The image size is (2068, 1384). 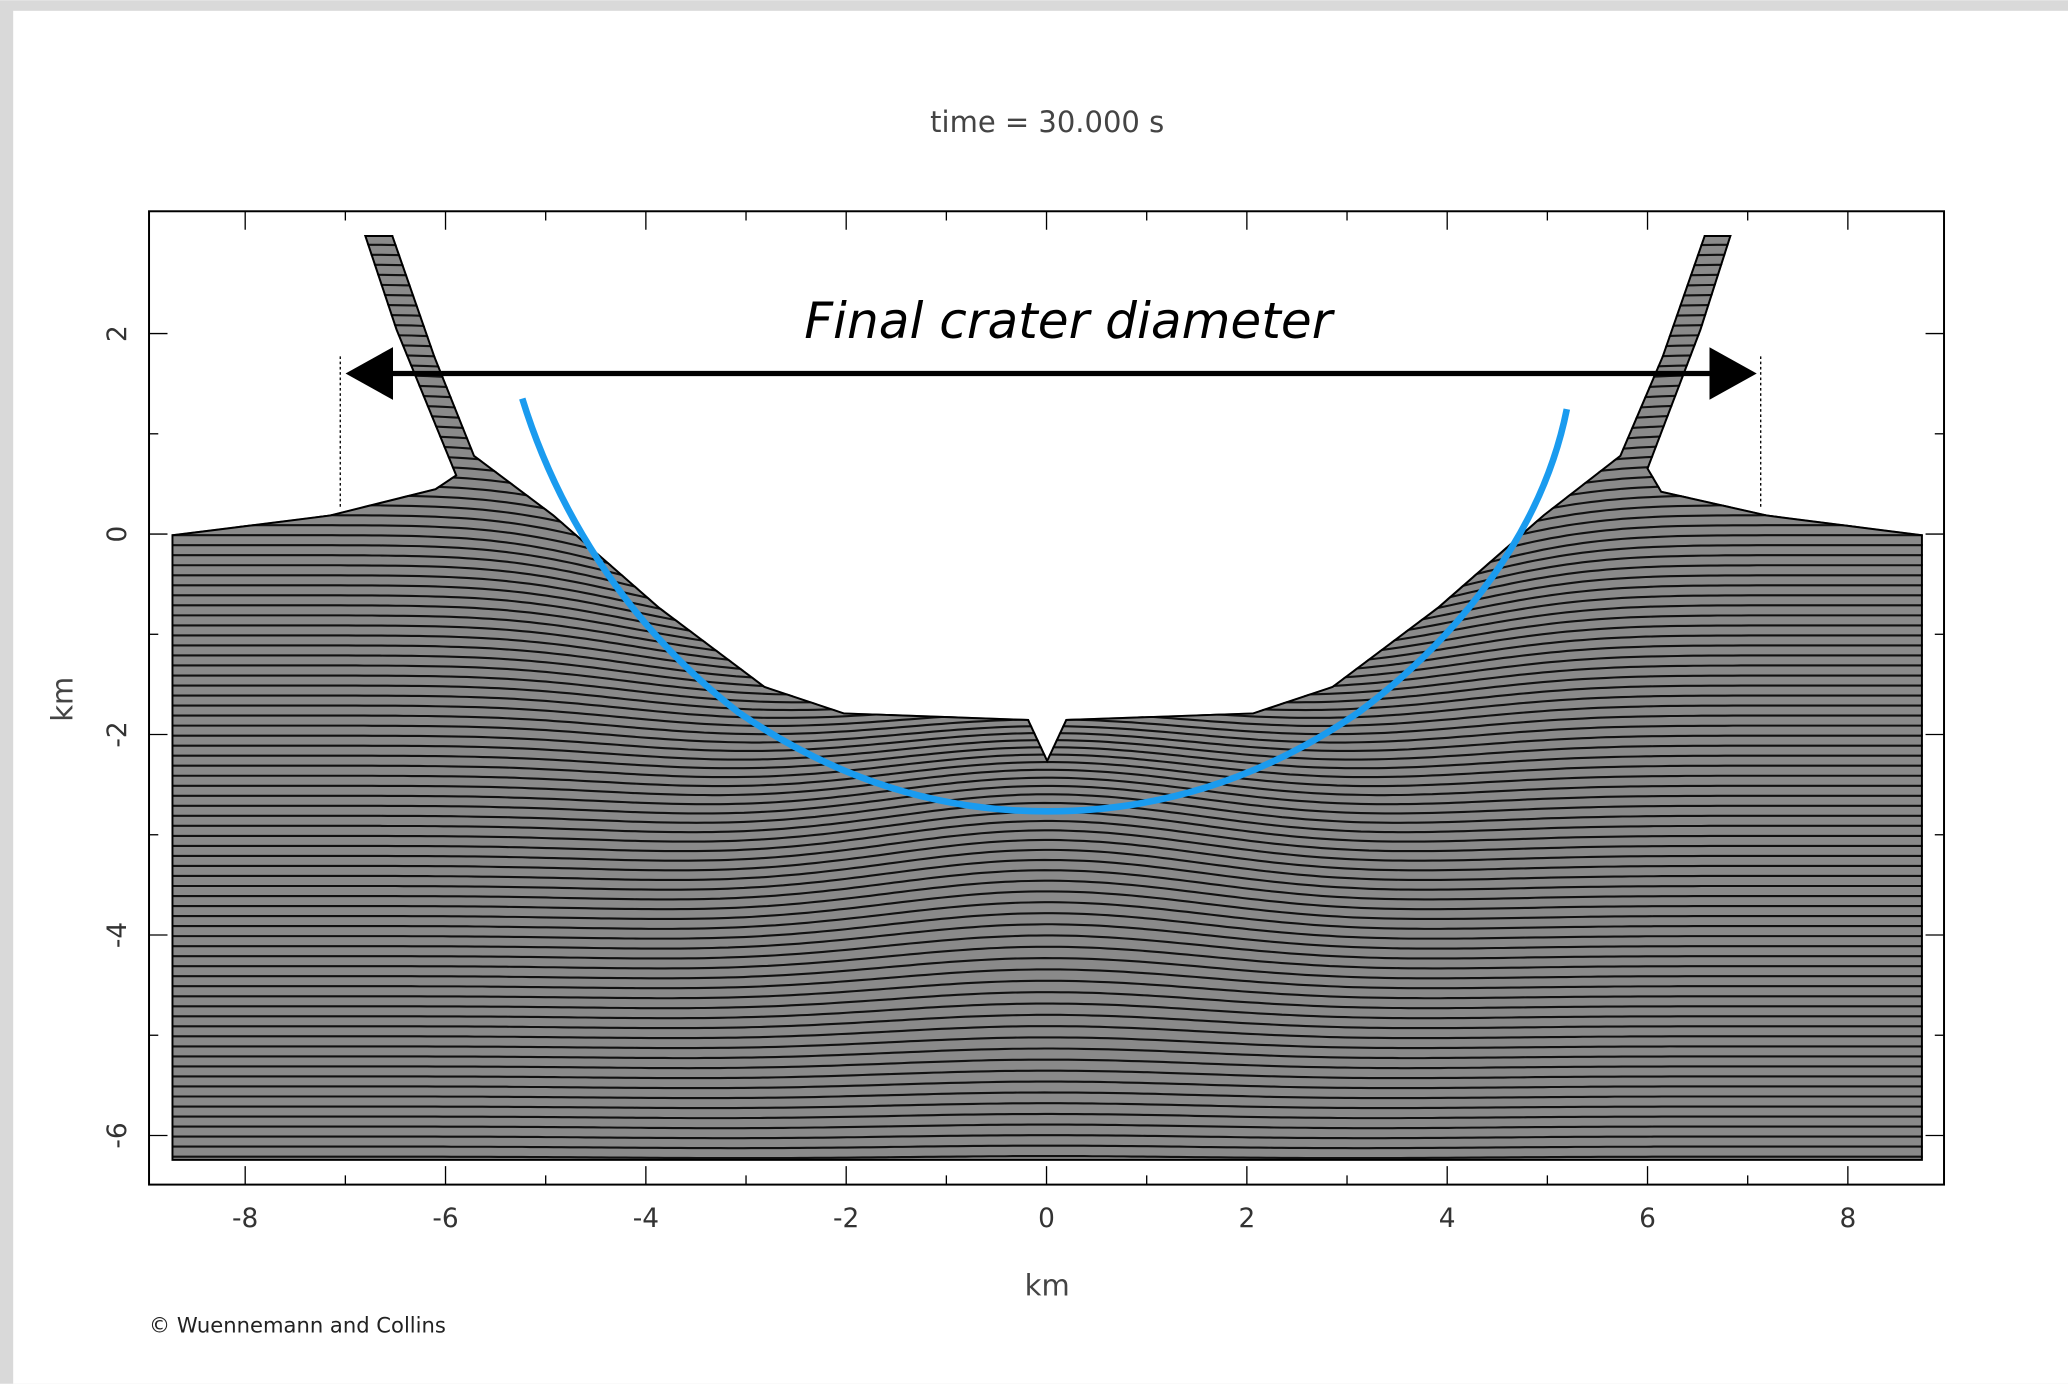 I want to click on y-tick-label: -4, so click(x=118, y=935).